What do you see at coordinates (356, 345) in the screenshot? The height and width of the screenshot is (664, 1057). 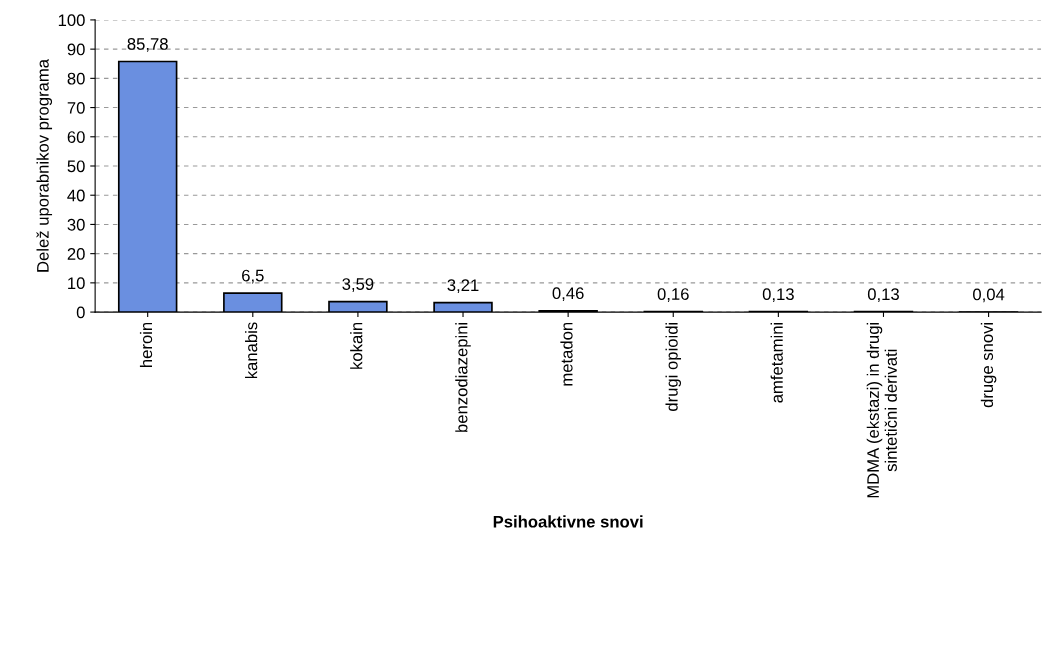 I see `x-tick-label: kokain` at bounding box center [356, 345].